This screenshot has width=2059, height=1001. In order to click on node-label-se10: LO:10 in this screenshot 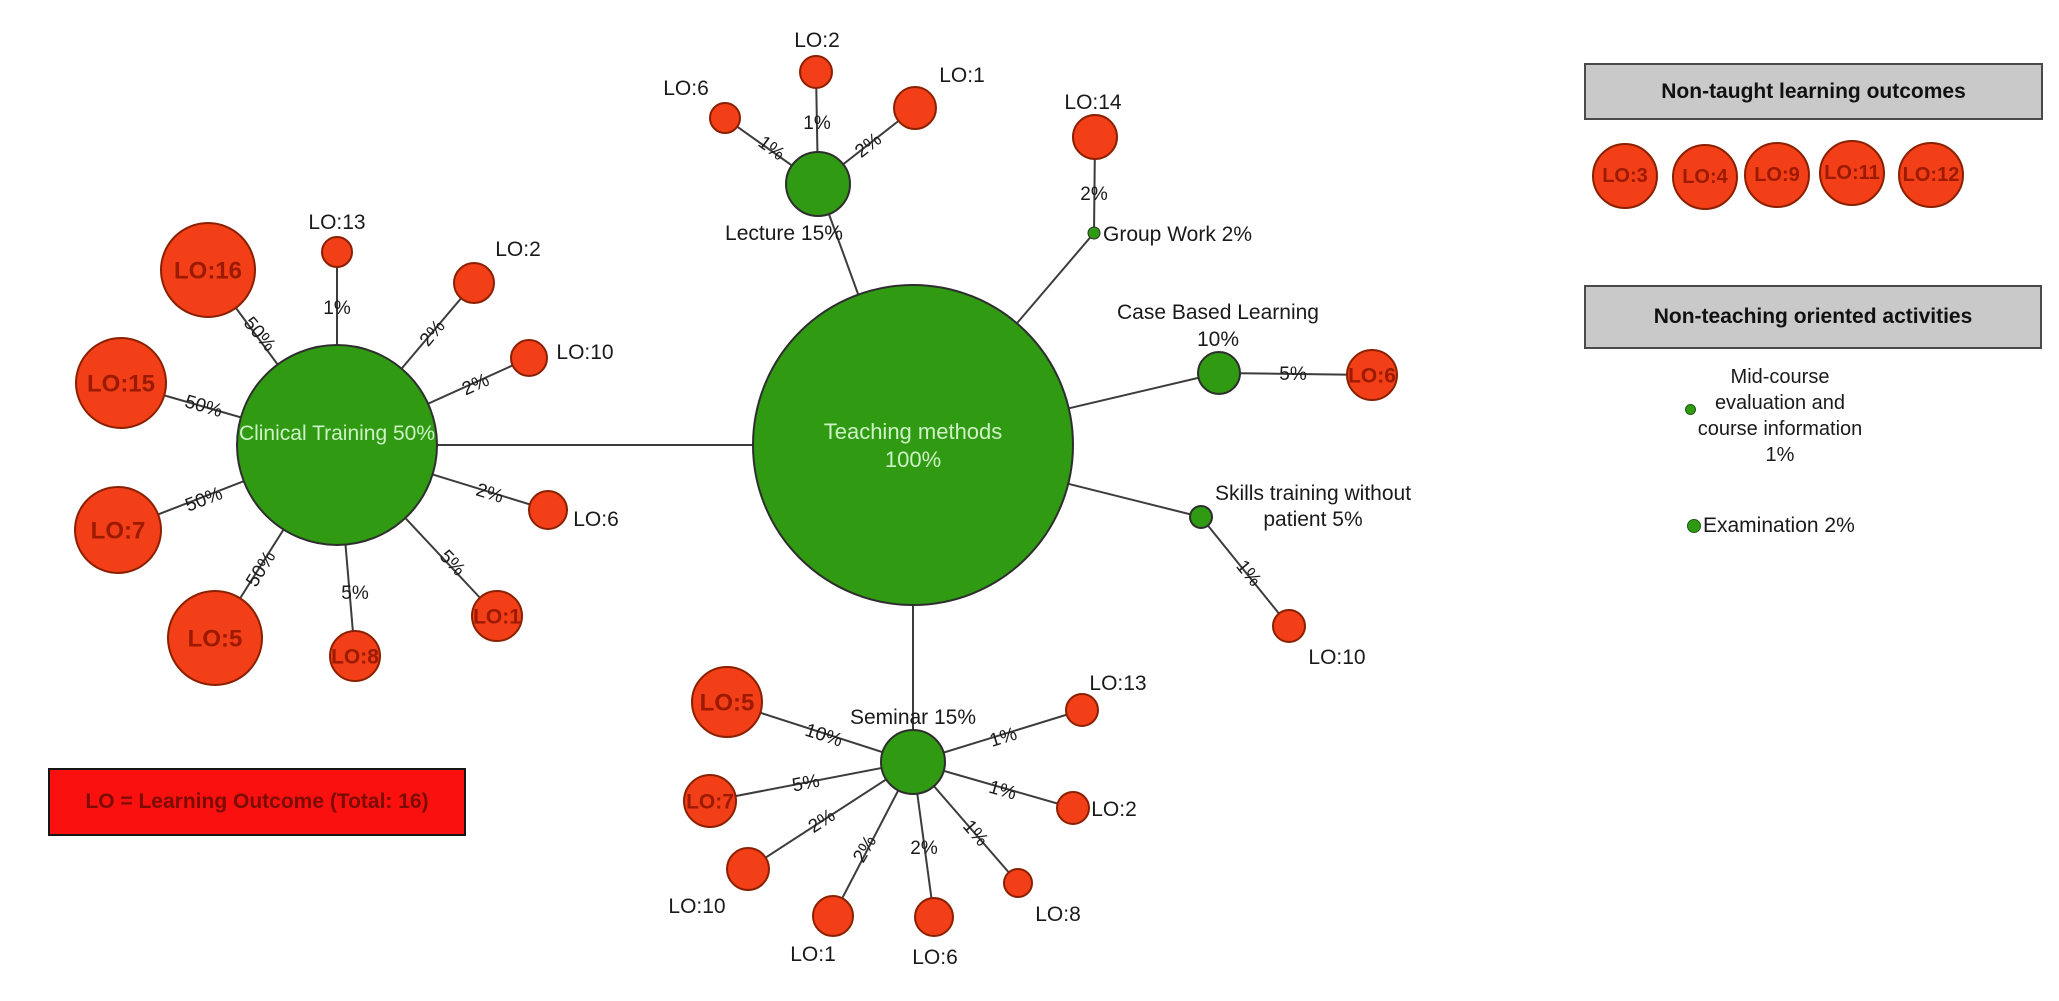, I will do `click(696, 906)`.